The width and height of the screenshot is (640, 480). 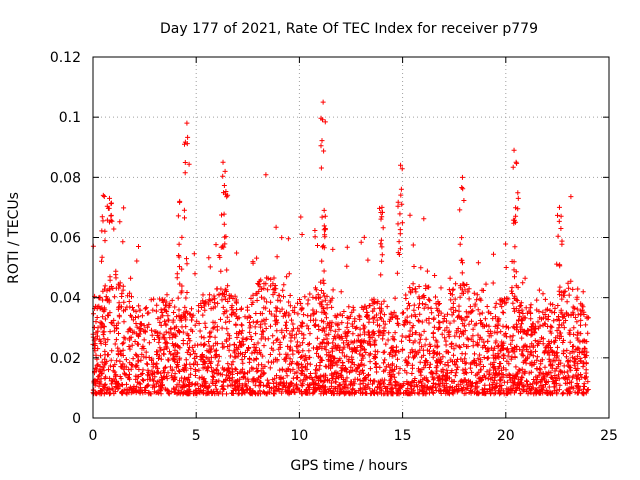 What do you see at coordinates (506, 436) in the screenshot?
I see `x-tick-label: 20` at bounding box center [506, 436].